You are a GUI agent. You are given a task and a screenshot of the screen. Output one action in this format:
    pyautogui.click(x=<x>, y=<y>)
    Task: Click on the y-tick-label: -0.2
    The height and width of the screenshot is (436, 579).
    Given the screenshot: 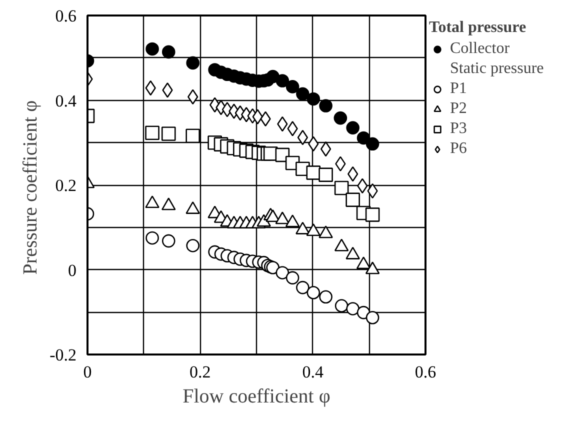 What is the action you would take?
    pyautogui.click(x=63, y=355)
    